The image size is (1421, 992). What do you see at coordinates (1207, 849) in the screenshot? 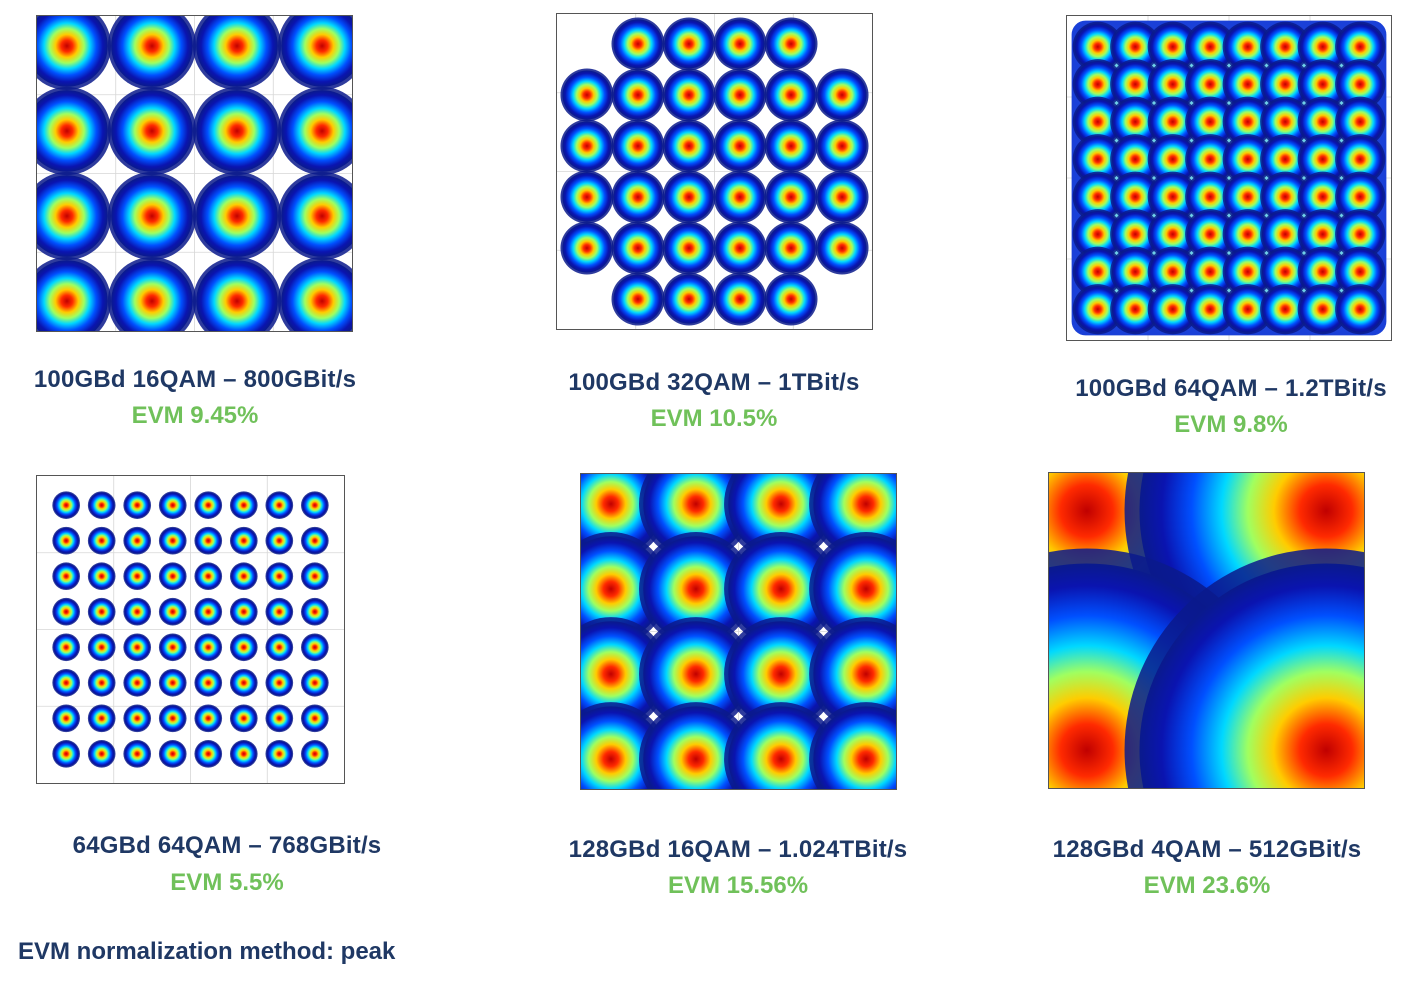
I see `plot-title-6: 128GBd 4QAM – 512GBit/s` at bounding box center [1207, 849].